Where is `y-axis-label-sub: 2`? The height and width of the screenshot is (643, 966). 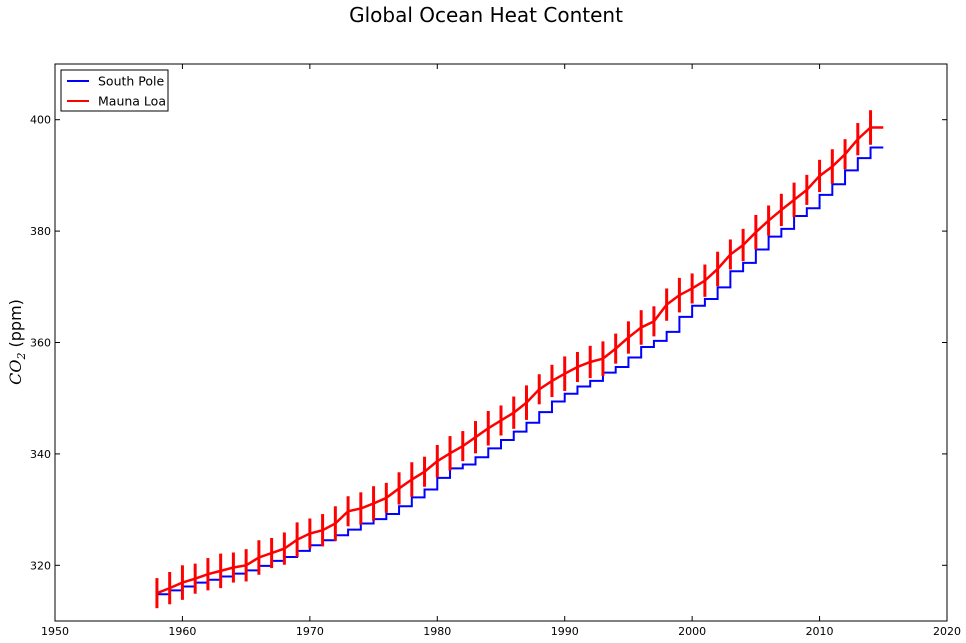 y-axis-label-sub: 2 is located at coordinates (21, 357).